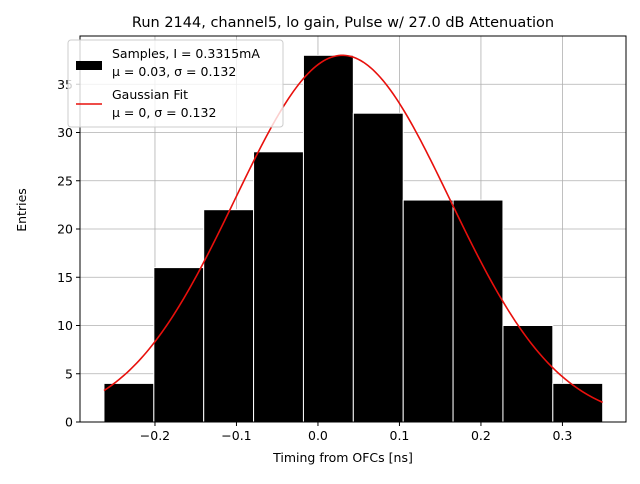  Describe the element at coordinates (481, 435) in the screenshot. I see `x-tick-label: 0.2` at that location.